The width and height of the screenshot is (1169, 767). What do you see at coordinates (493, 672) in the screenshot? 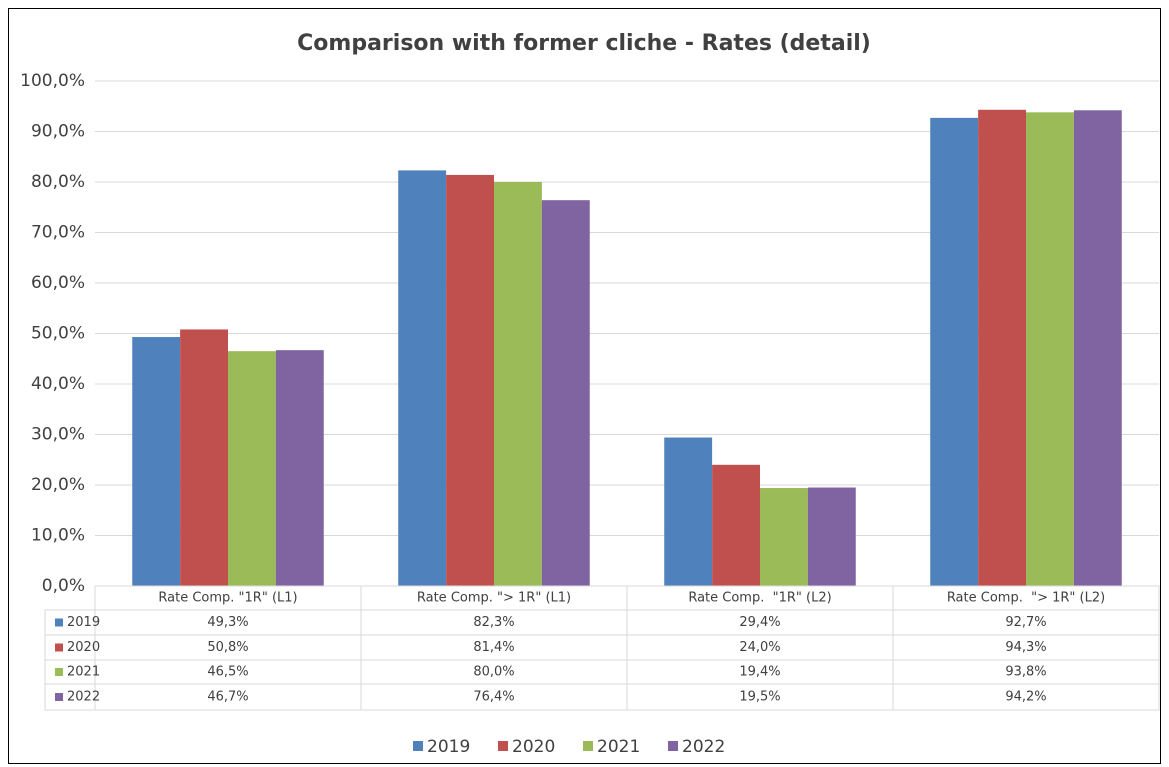
I see `data-label: 80,0%` at bounding box center [493, 672].